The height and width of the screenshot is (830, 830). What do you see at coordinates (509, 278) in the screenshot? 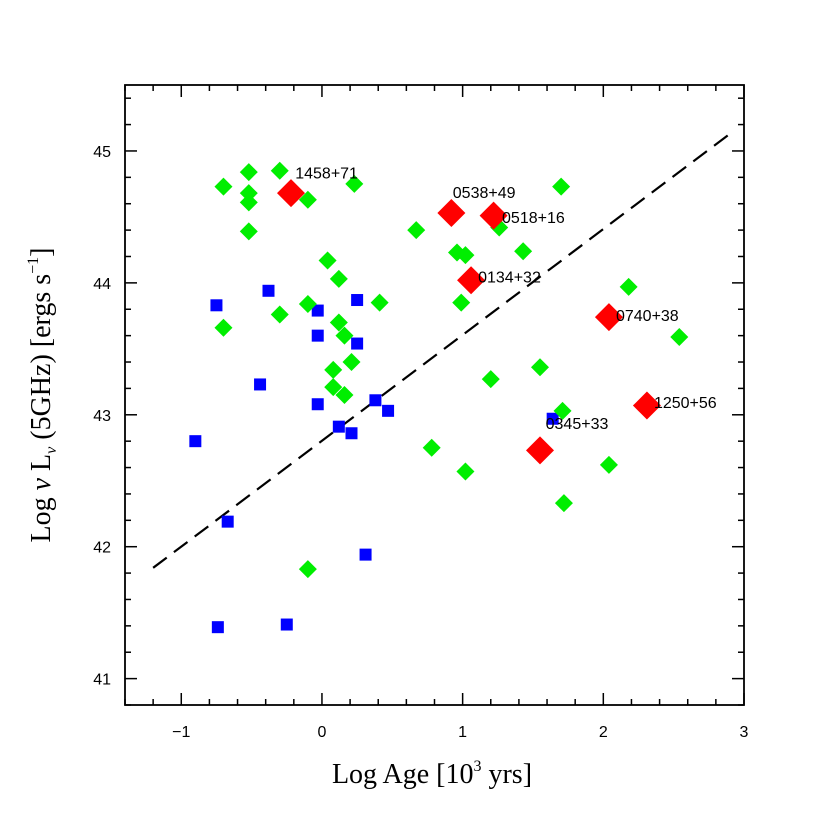
I see `source-label: 0134+32` at bounding box center [509, 278].